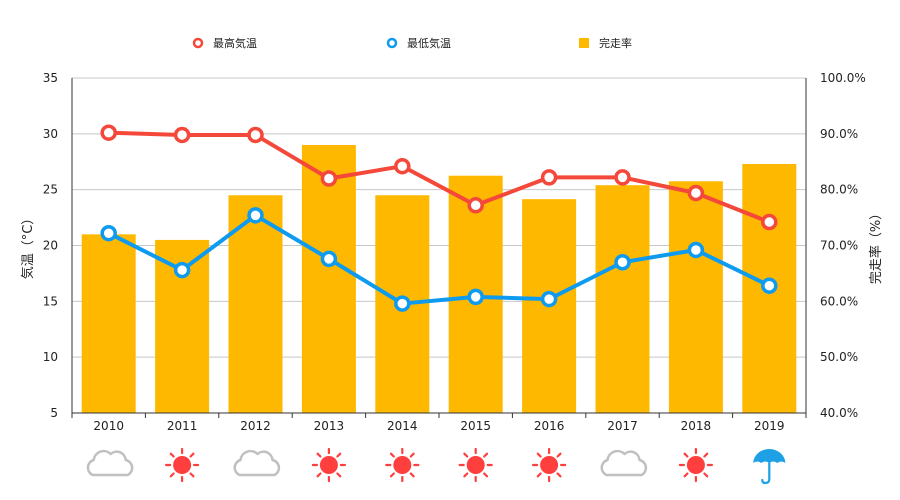 The height and width of the screenshot is (500, 900). I want to click on line-max-temp, so click(439, 177).